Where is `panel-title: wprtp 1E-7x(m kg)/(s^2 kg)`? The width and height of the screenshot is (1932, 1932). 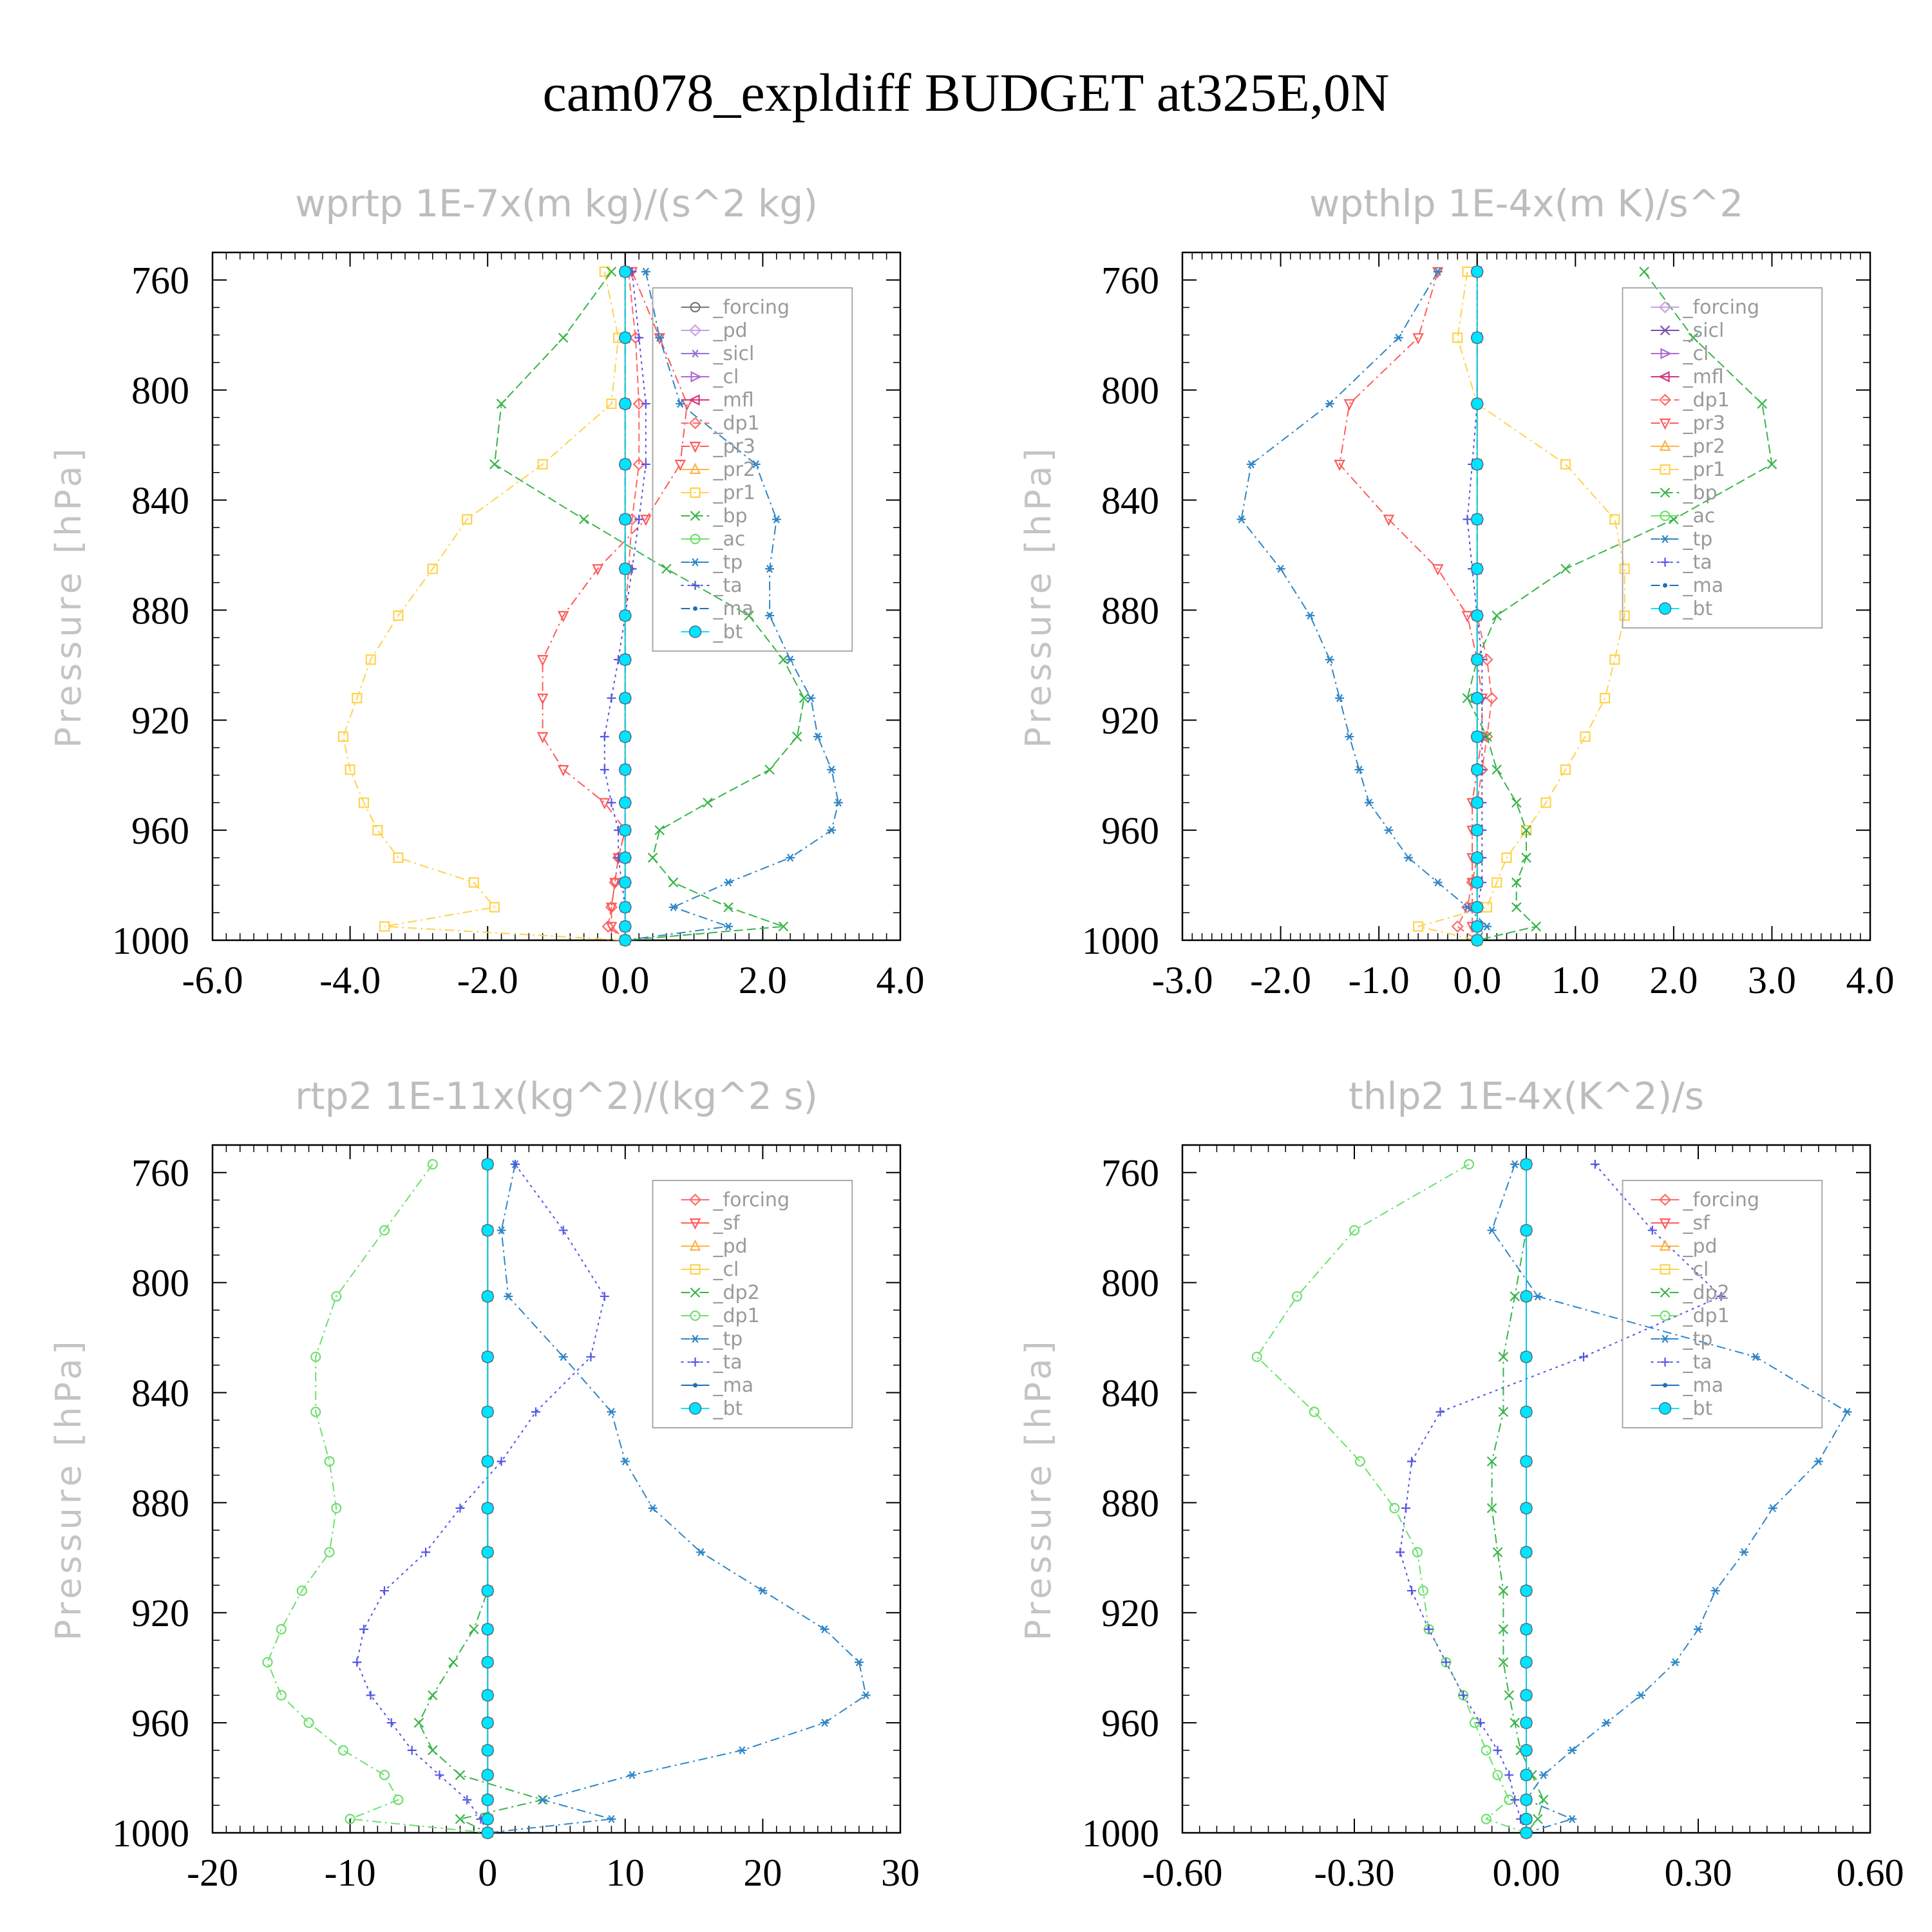
panel-title: wprtp 1E-7x(m kg)/(s^2 kg) is located at coordinates (556, 203).